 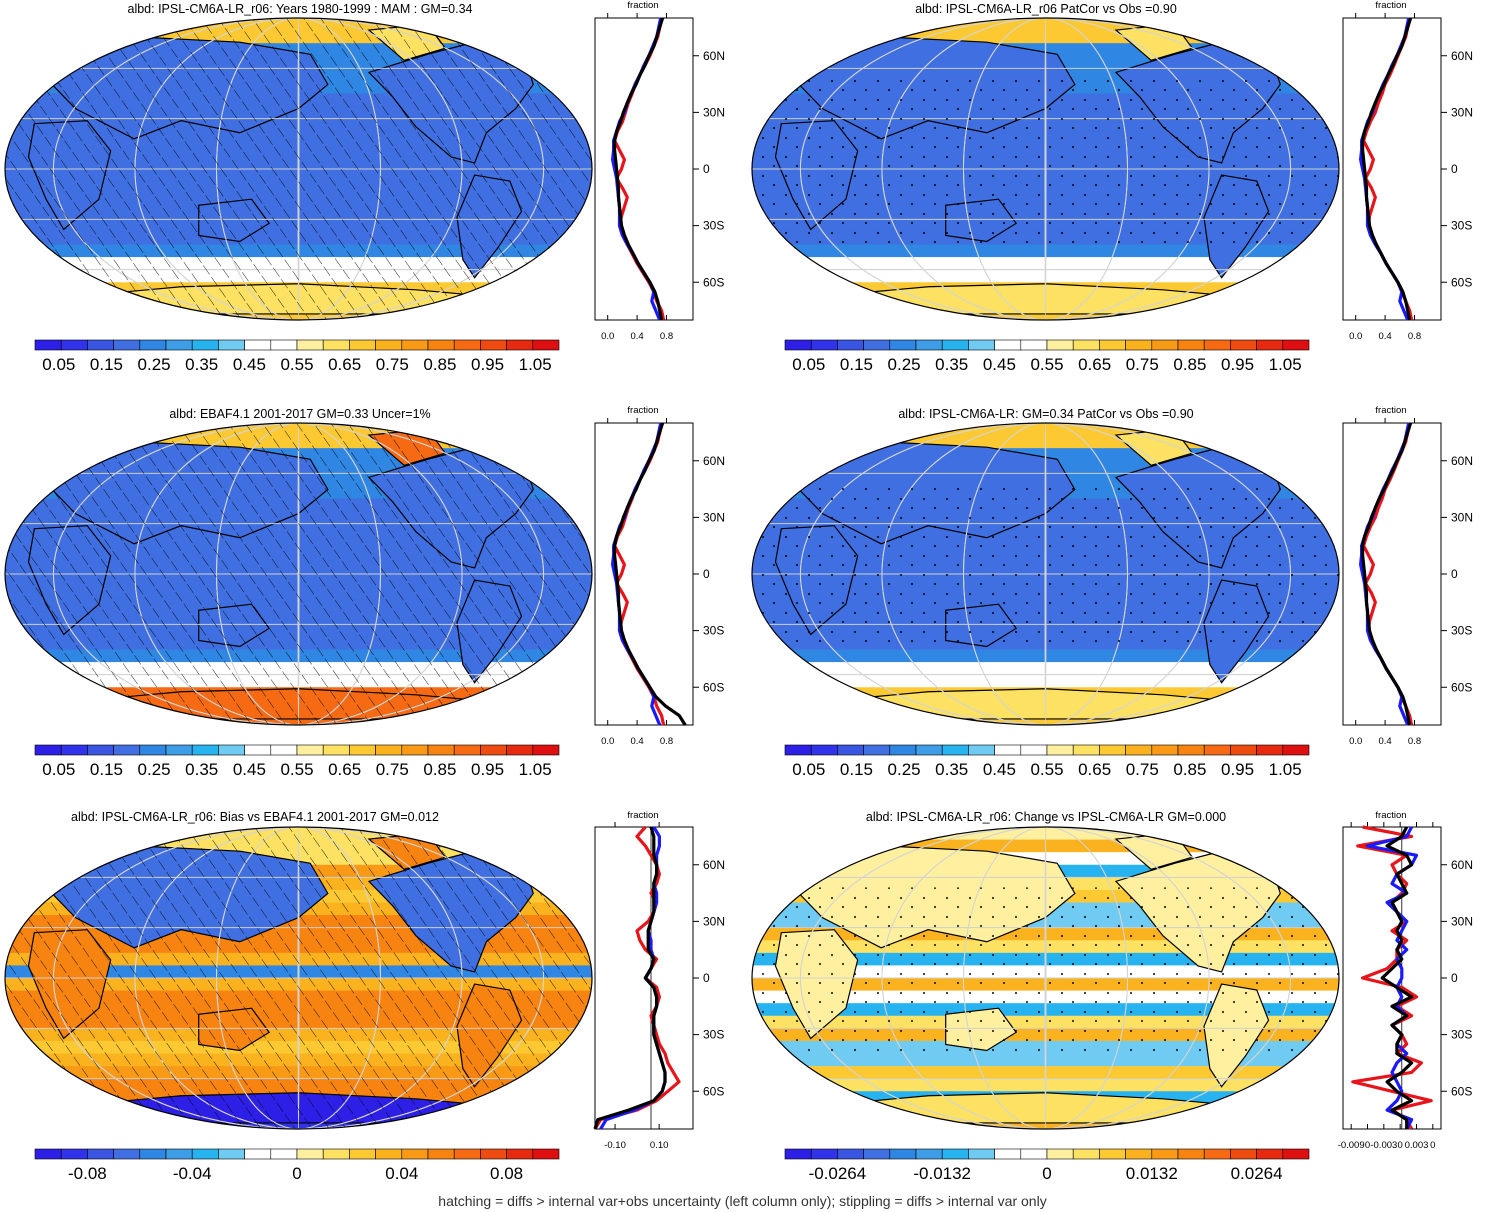 I want to click on profile-line-model, so click(x=637, y=977).